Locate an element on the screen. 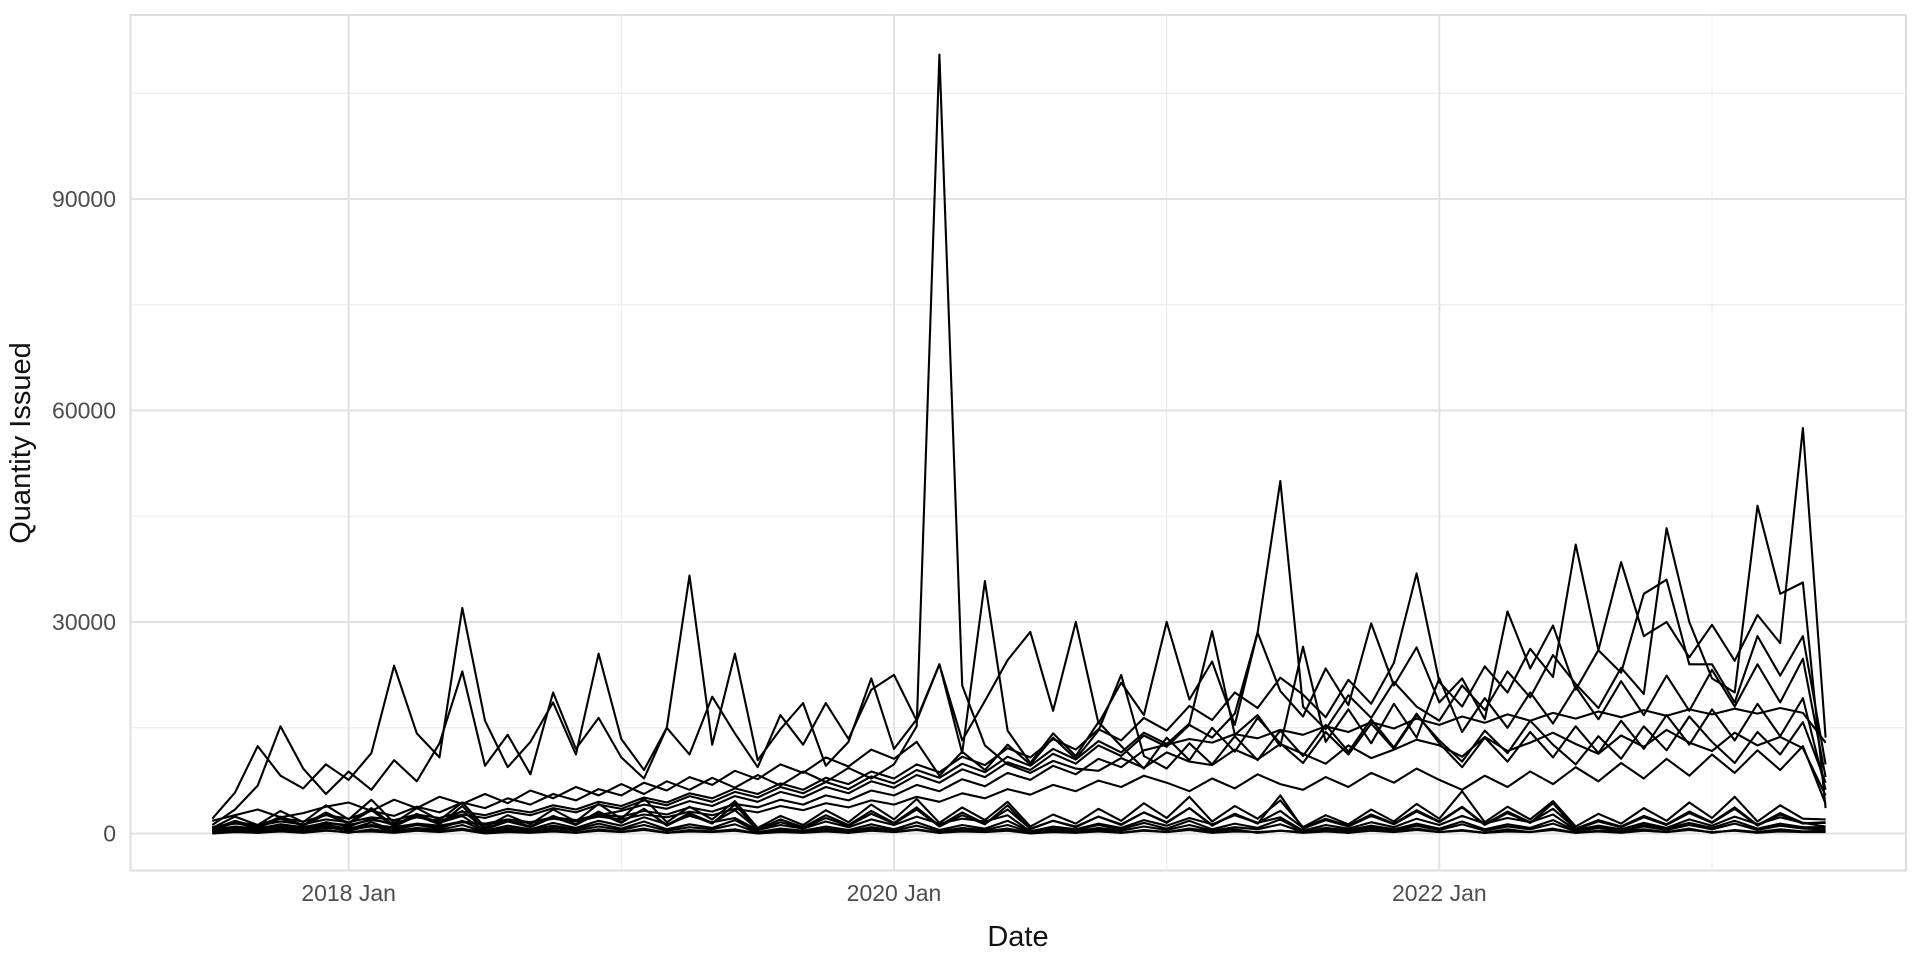 The image size is (1920, 960). x-tick-label: 2018 Jan is located at coordinates (348, 893).